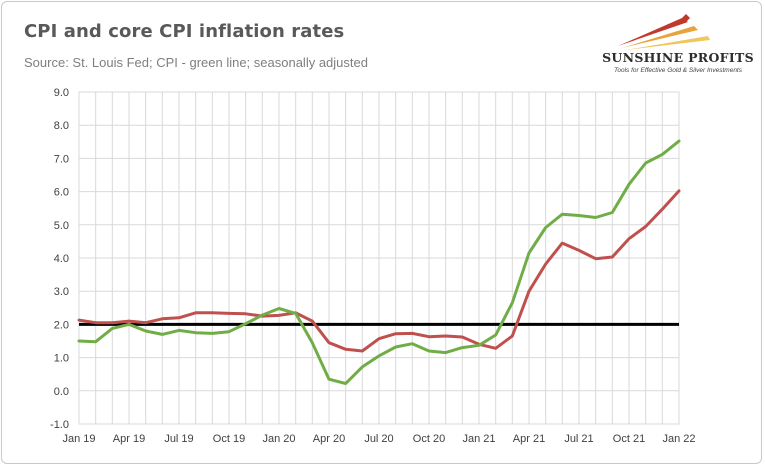  What do you see at coordinates (429, 439) in the screenshot?
I see `x-tick-label: Oct 20` at bounding box center [429, 439].